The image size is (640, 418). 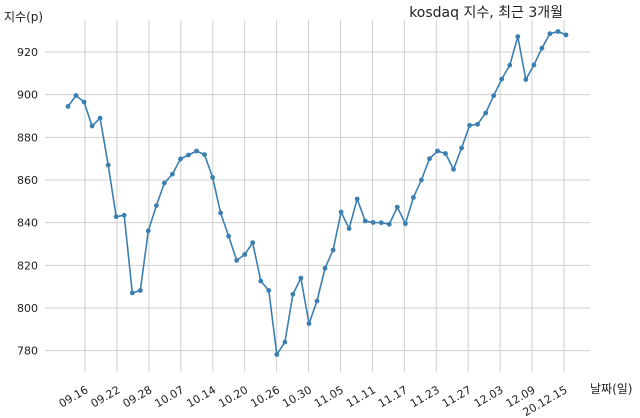 I want to click on y-tick-label: 860, so click(x=27, y=180).